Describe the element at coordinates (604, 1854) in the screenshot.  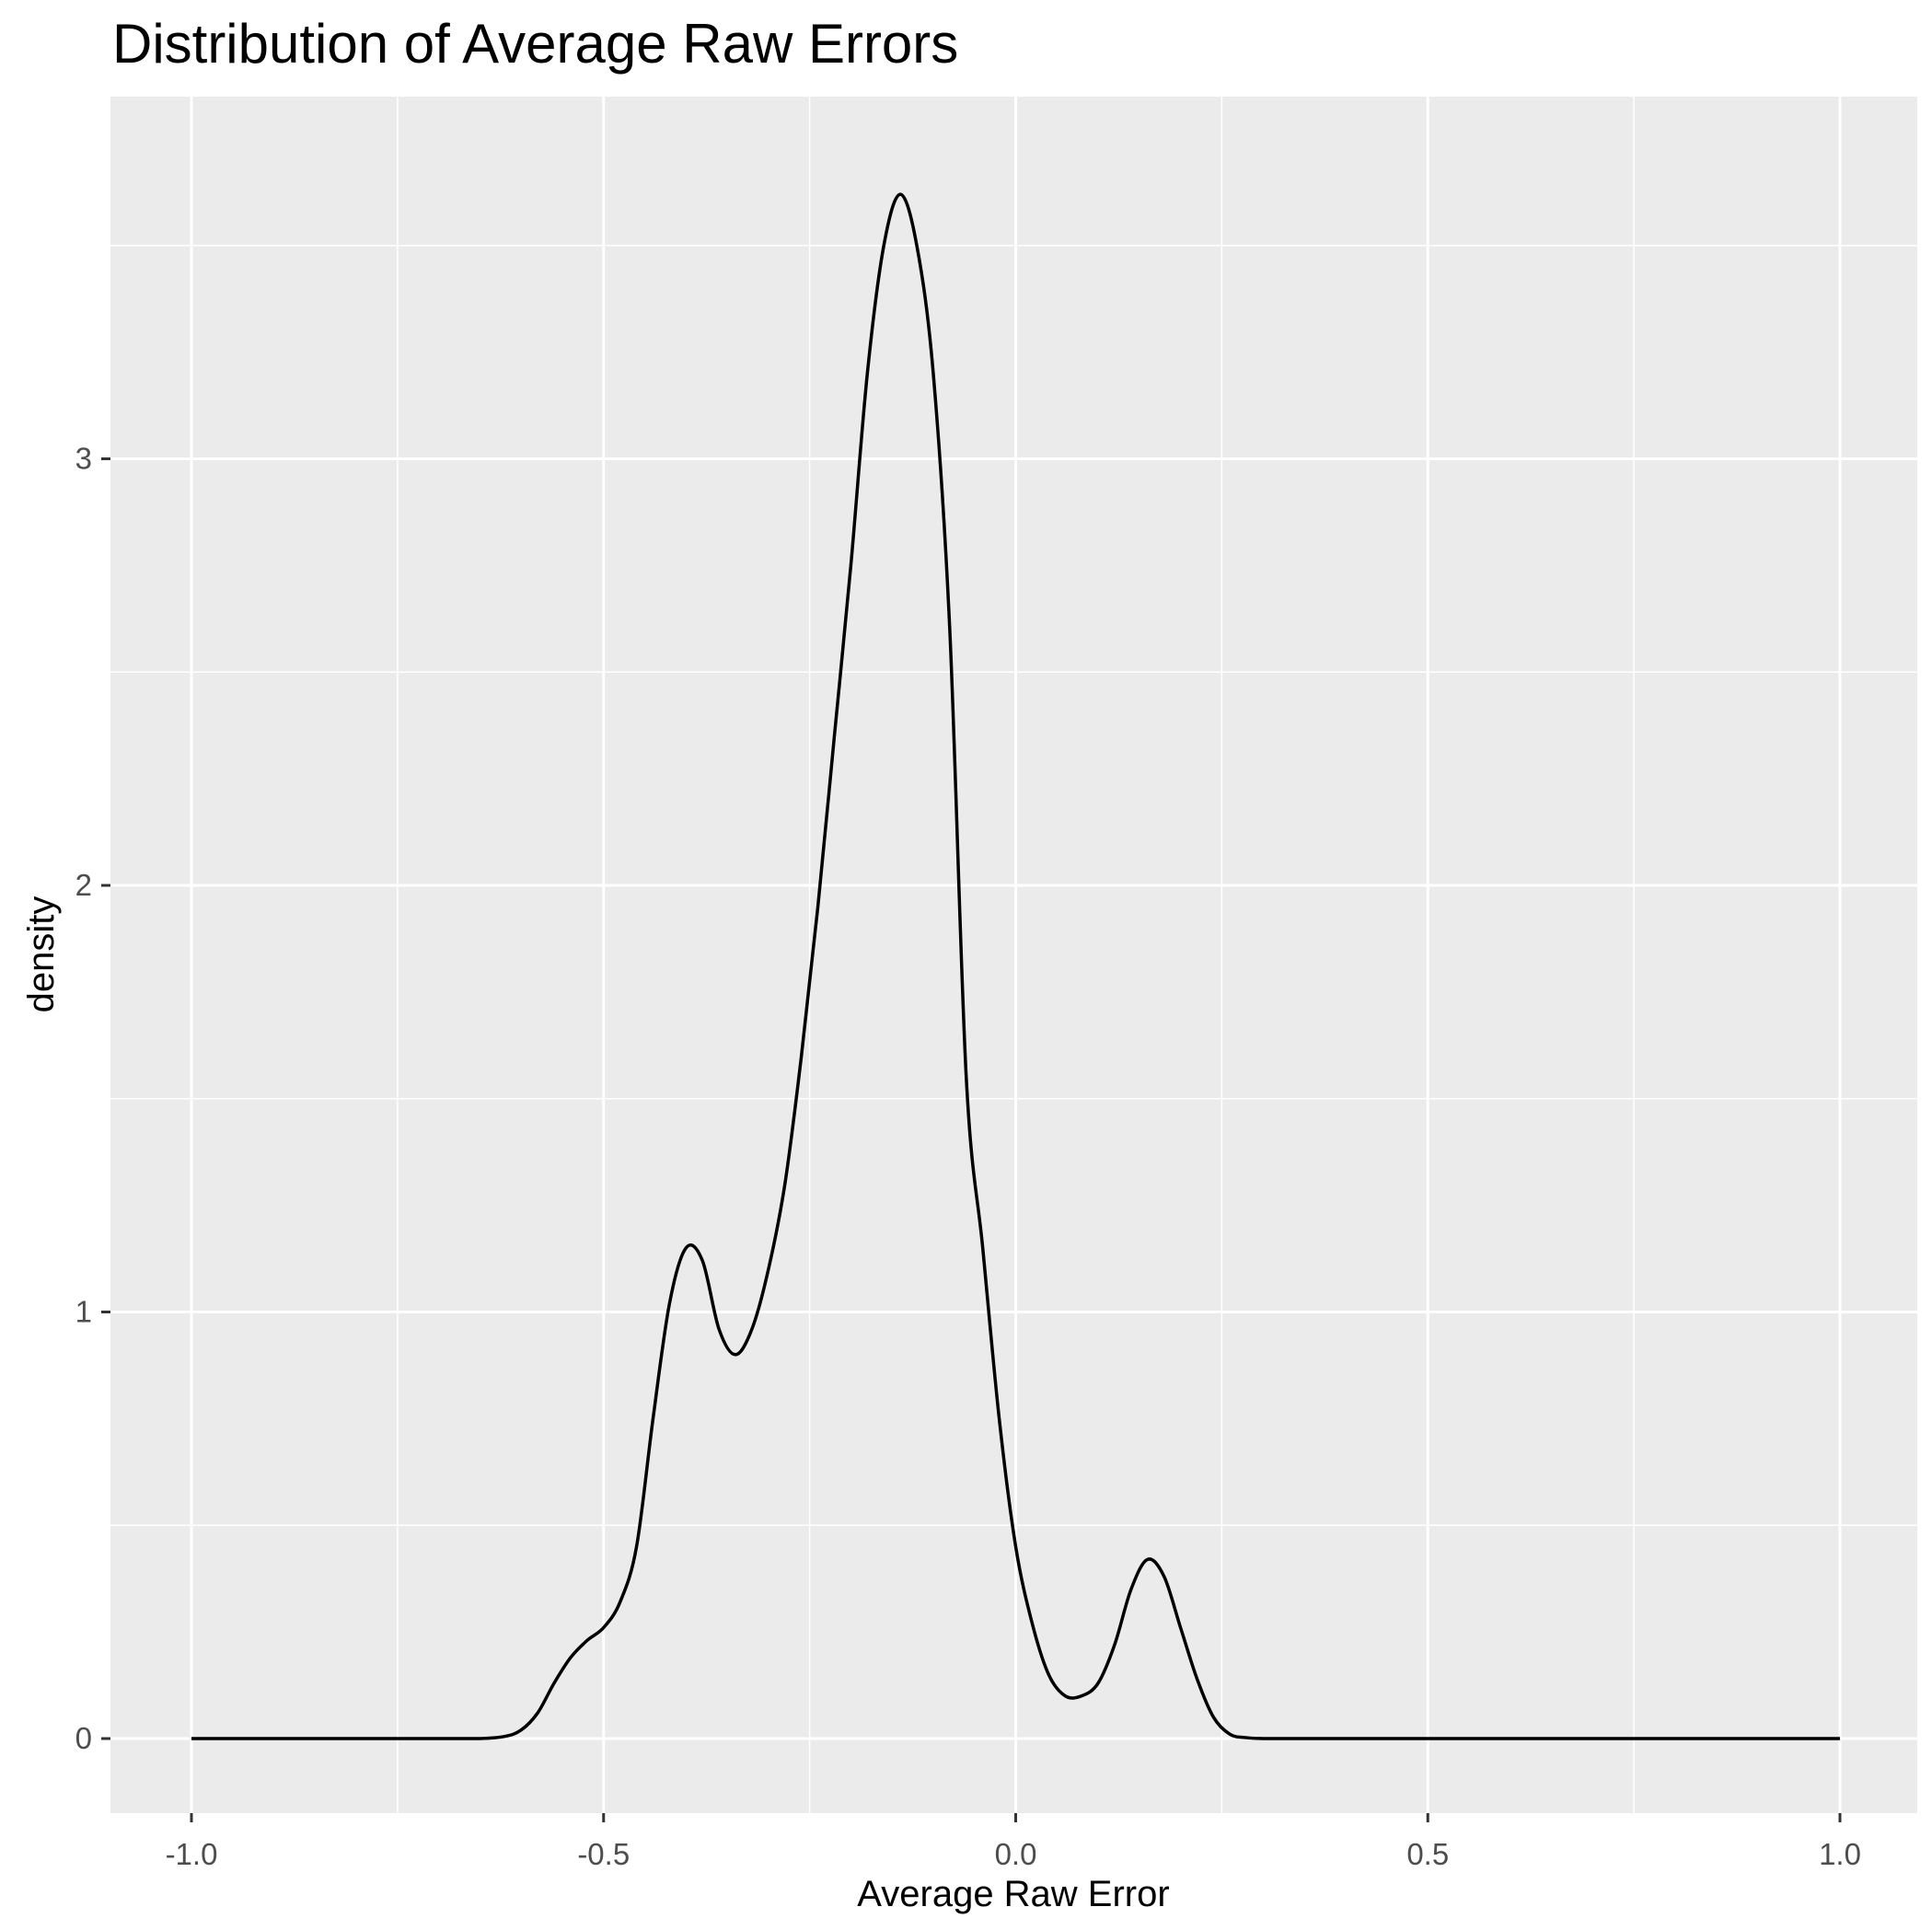
I see `x-tick-label: -0.5` at that location.